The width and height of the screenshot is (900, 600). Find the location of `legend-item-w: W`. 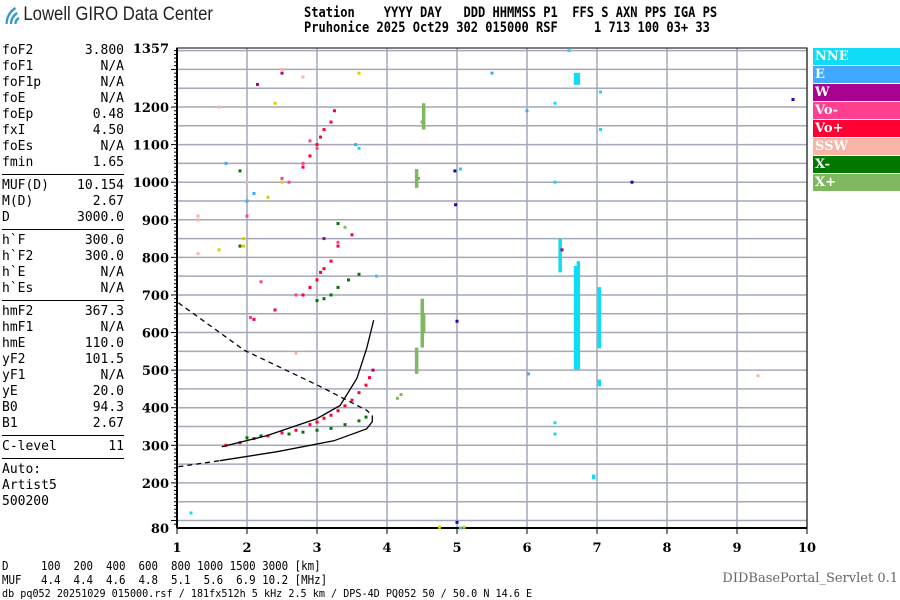

legend-item-w: W is located at coordinates (856, 92).